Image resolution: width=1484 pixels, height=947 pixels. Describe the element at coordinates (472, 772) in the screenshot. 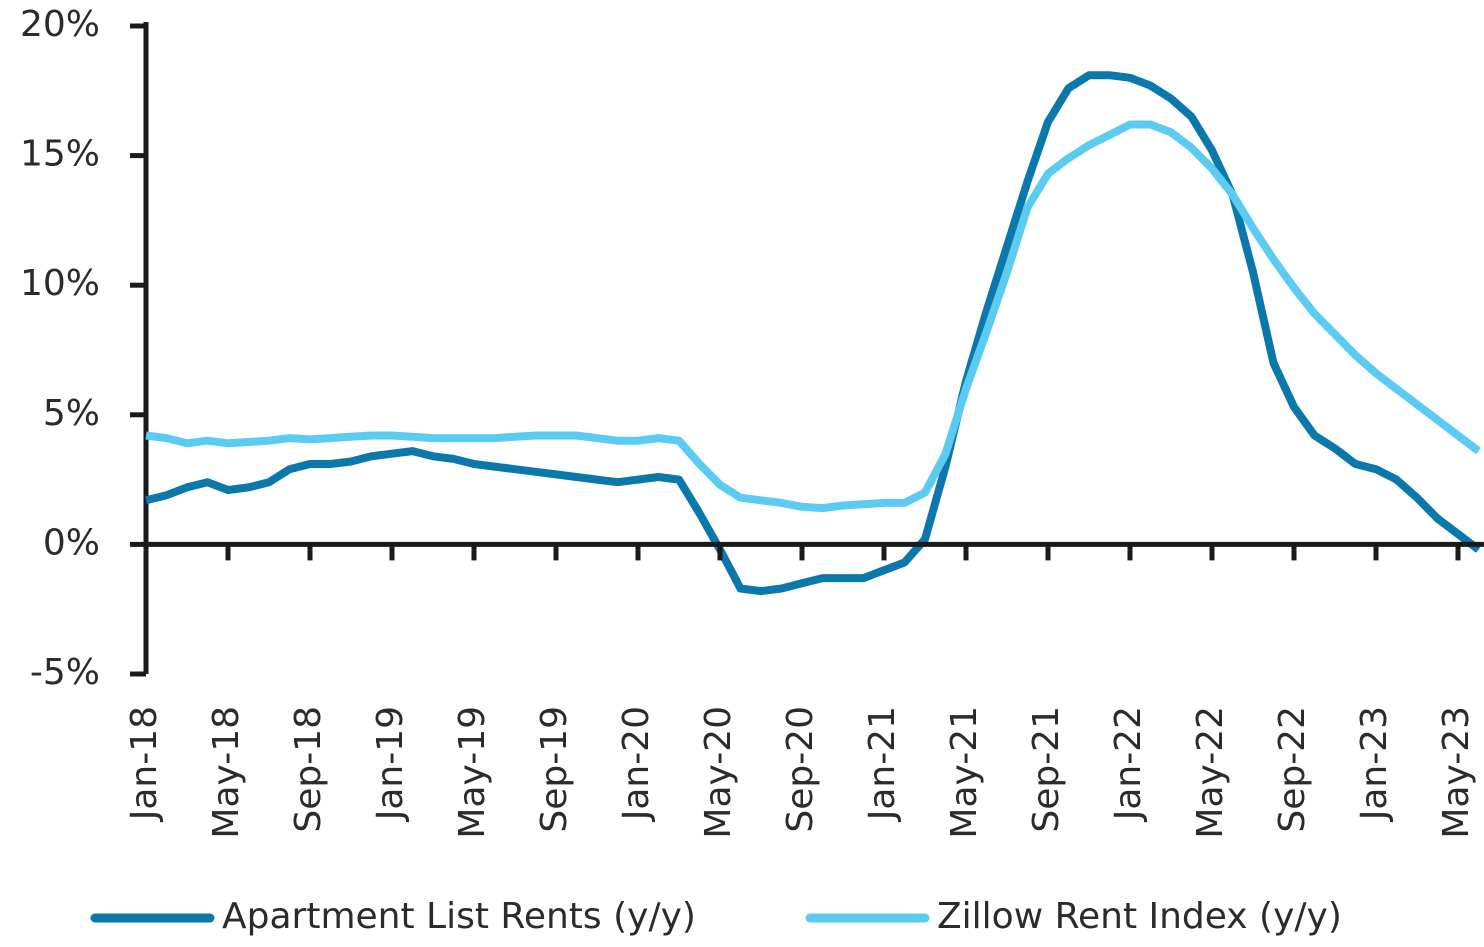

I see `x-tick-label: May-19` at that location.